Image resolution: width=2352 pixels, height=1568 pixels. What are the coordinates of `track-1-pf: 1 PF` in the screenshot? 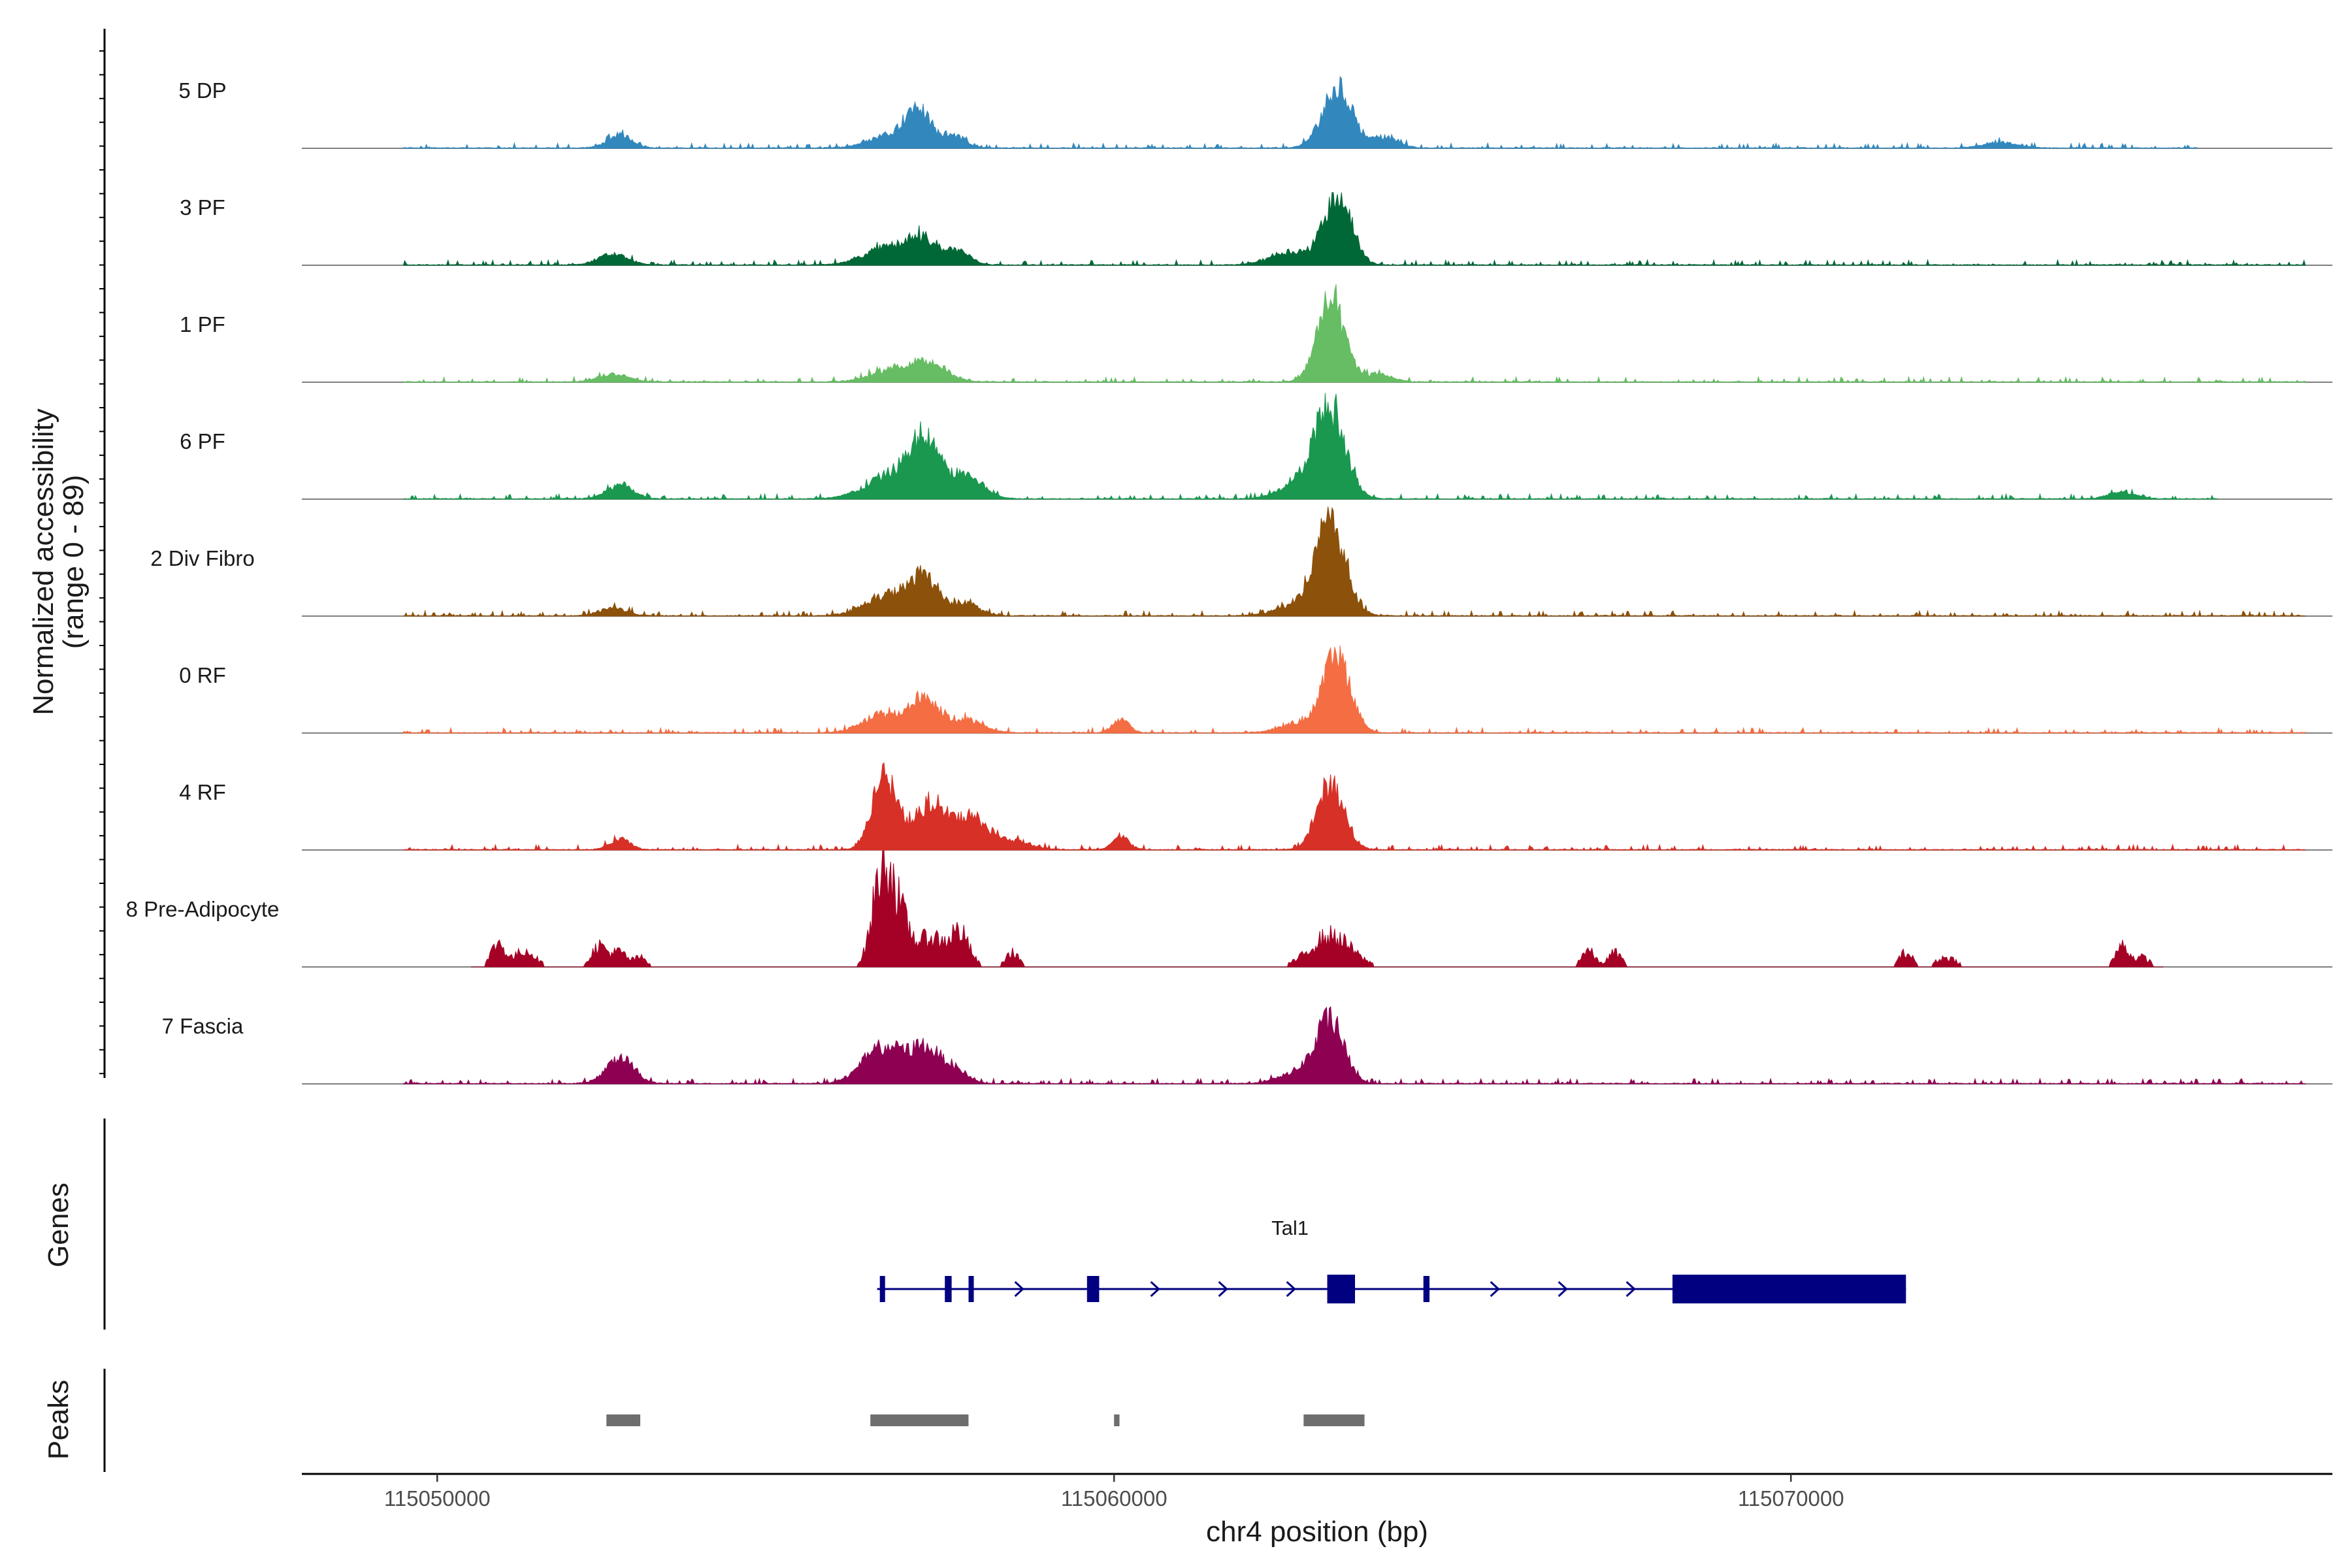 It's located at (1256, 334).